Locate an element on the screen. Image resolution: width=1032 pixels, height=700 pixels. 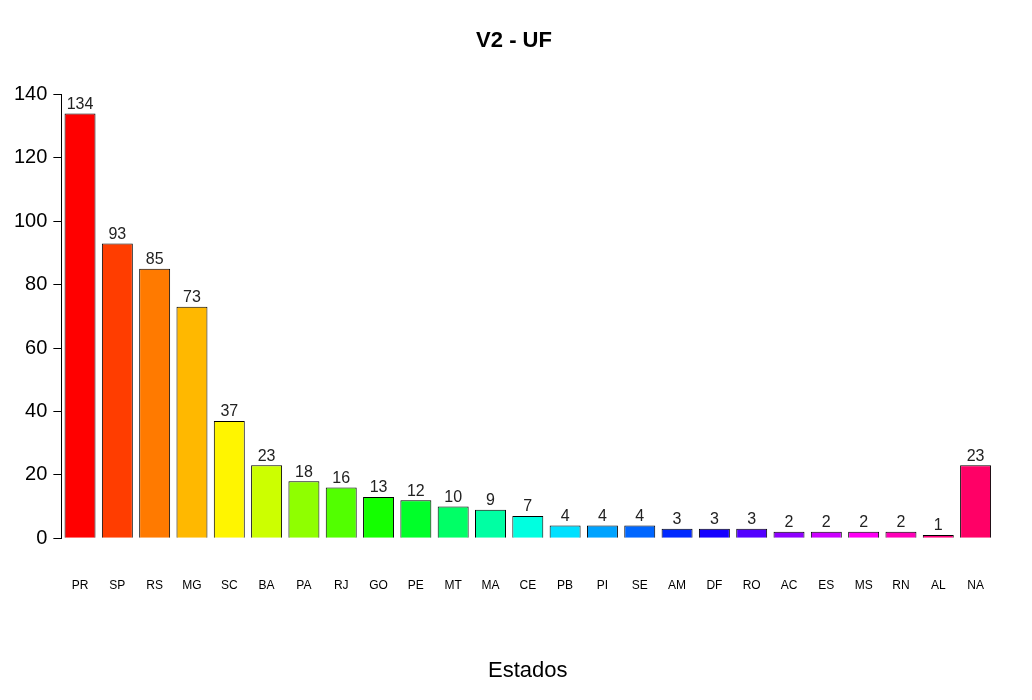
x-tick-label: MS is located at coordinates (863, 584).